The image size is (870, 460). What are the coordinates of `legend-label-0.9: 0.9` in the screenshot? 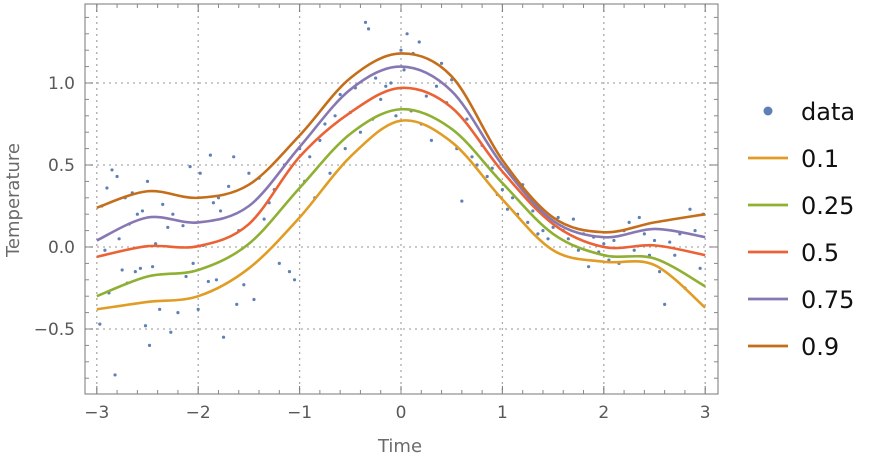 It's located at (820, 347).